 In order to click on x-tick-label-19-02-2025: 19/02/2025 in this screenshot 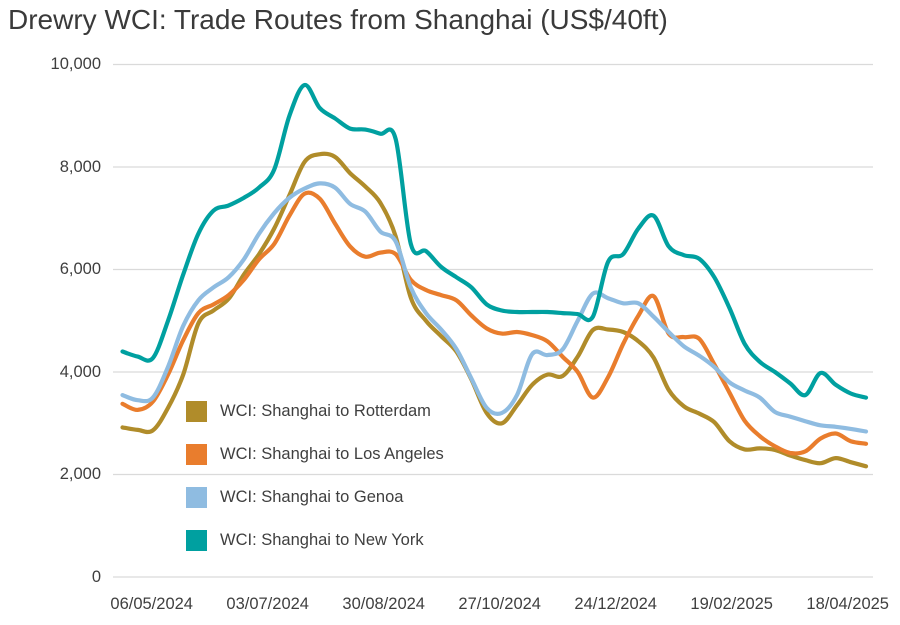, I will do `click(731, 604)`.